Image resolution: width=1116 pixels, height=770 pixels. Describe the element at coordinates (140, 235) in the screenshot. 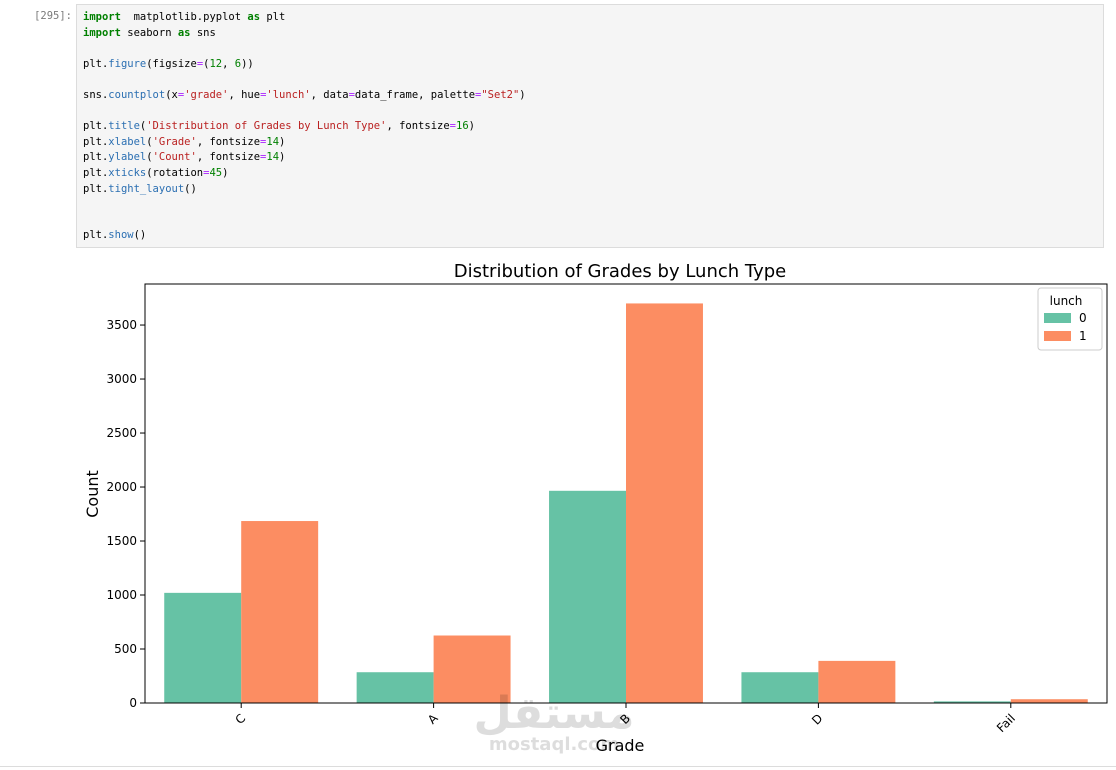

I see `code-token: ()` at that location.